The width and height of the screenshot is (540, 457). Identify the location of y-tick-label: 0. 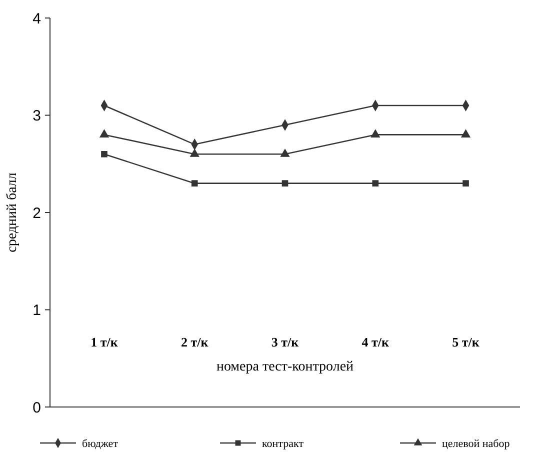
(36, 407).